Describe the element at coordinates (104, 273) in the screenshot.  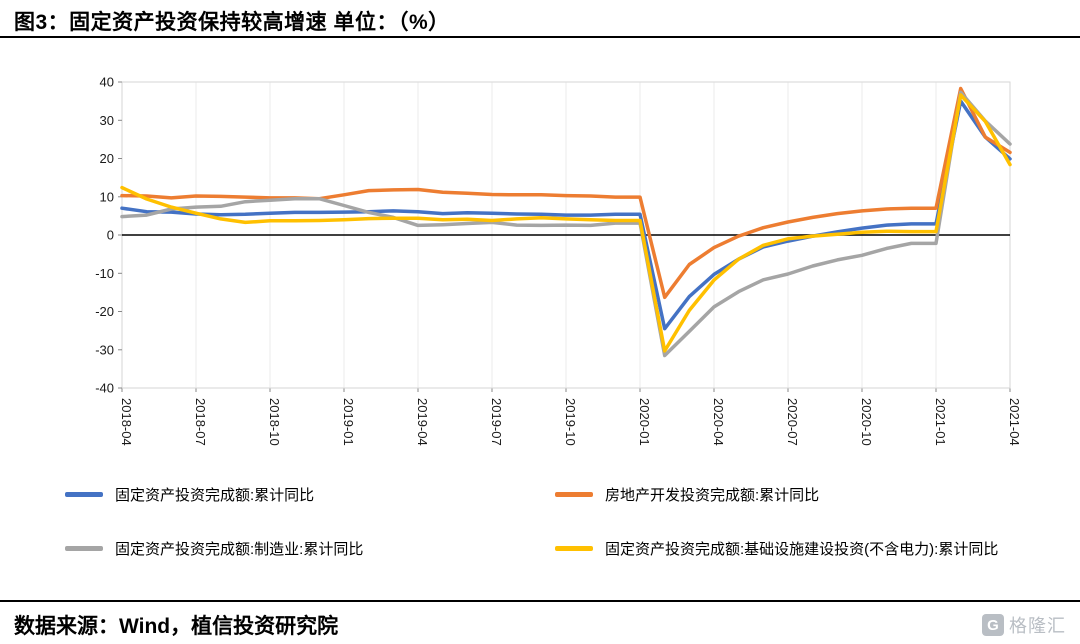
I see `y-axis-label: -10` at that location.